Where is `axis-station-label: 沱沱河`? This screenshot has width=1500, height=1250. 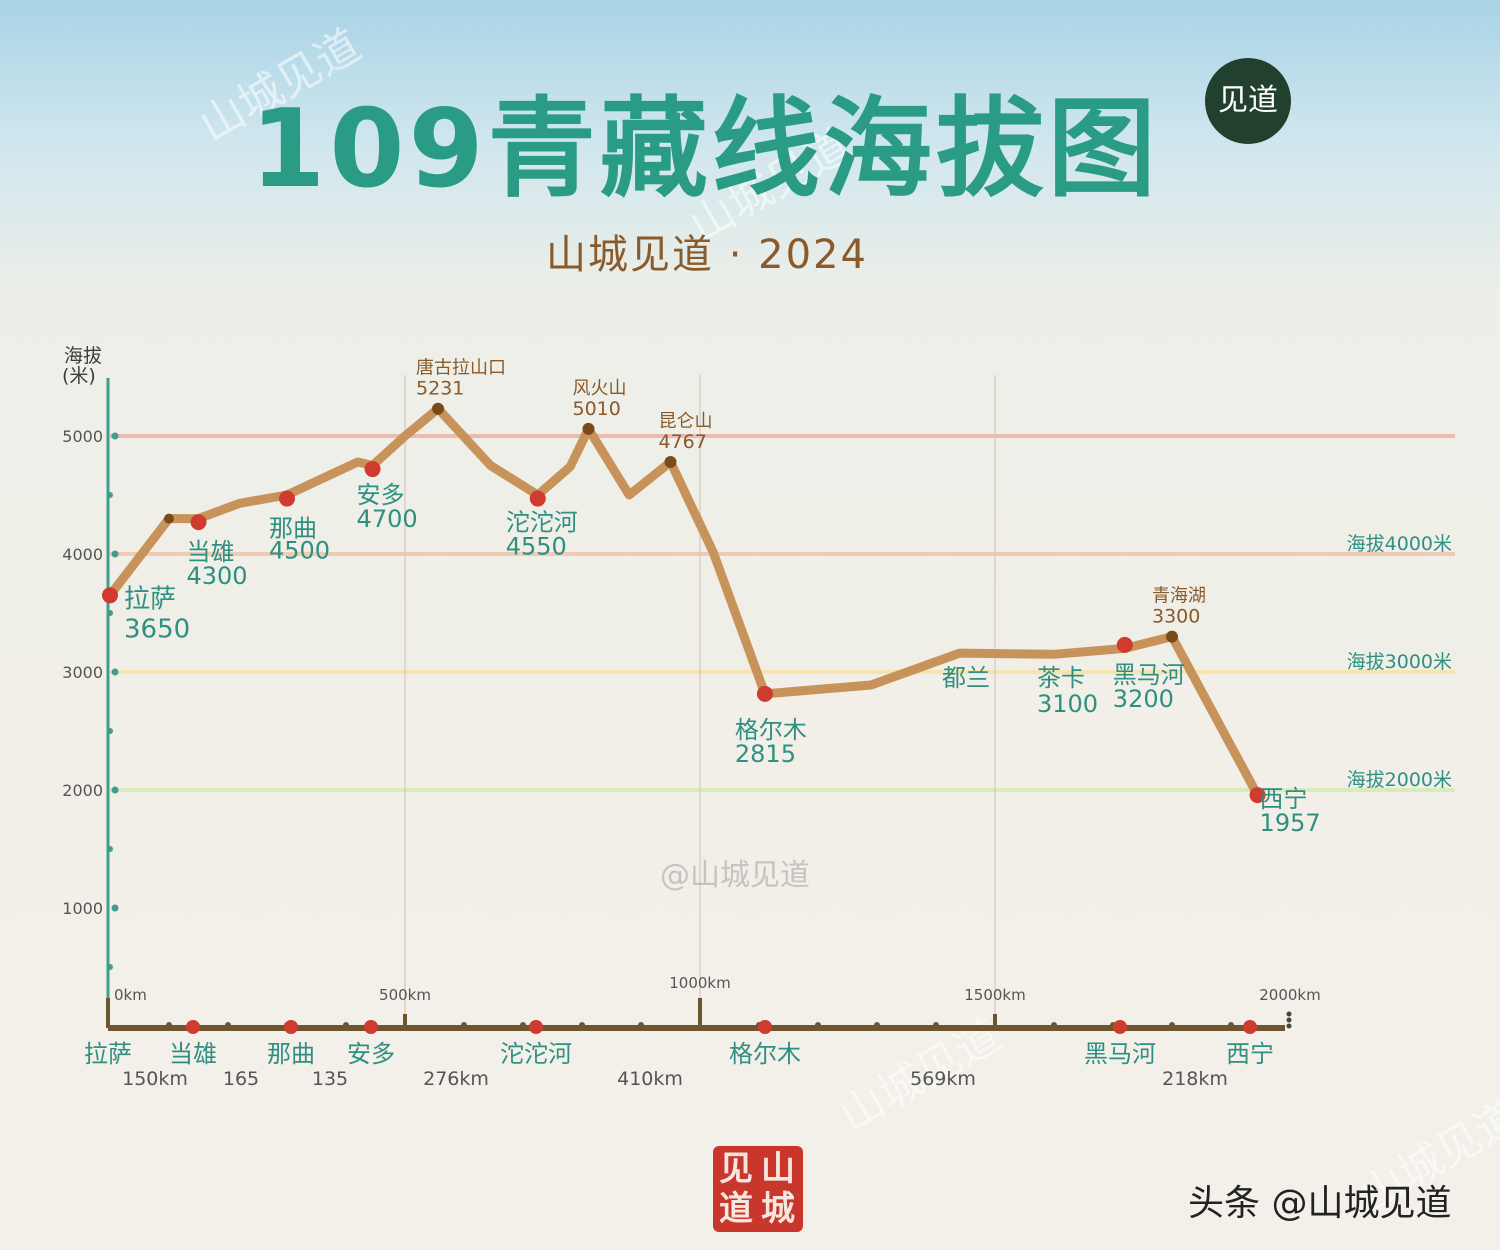 axis-station-label: 沱沱河 is located at coordinates (536, 1054).